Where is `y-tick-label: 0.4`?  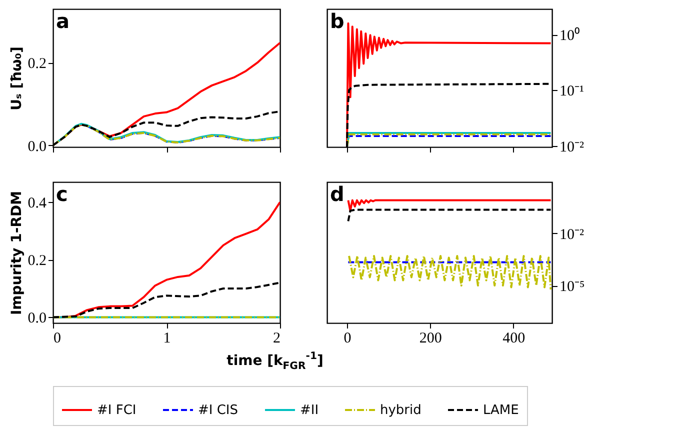 y-tick-label: 0.4 is located at coordinates (37, 204).